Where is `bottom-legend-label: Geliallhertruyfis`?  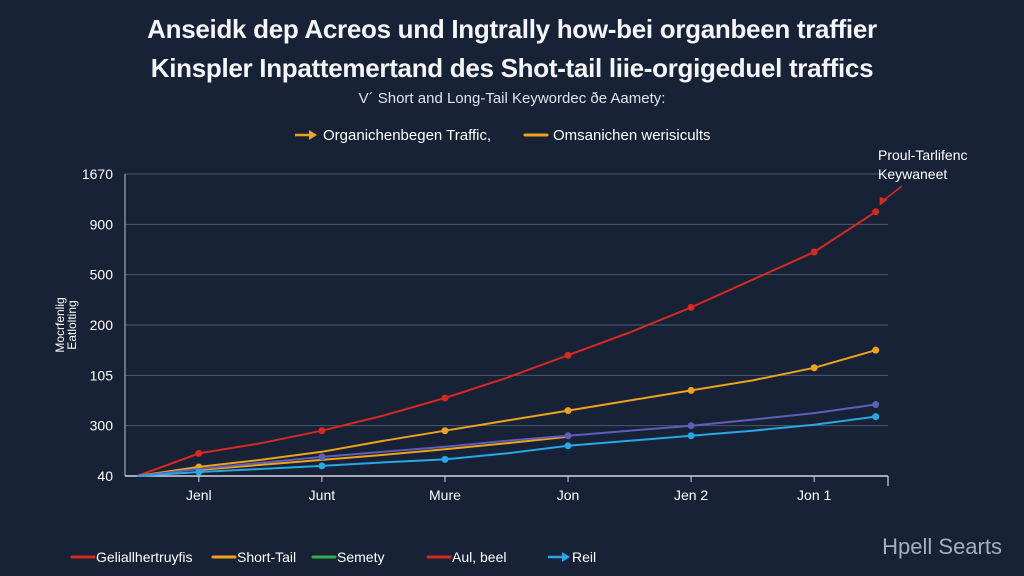 bottom-legend-label: Geliallhertruyfis is located at coordinates (144, 557).